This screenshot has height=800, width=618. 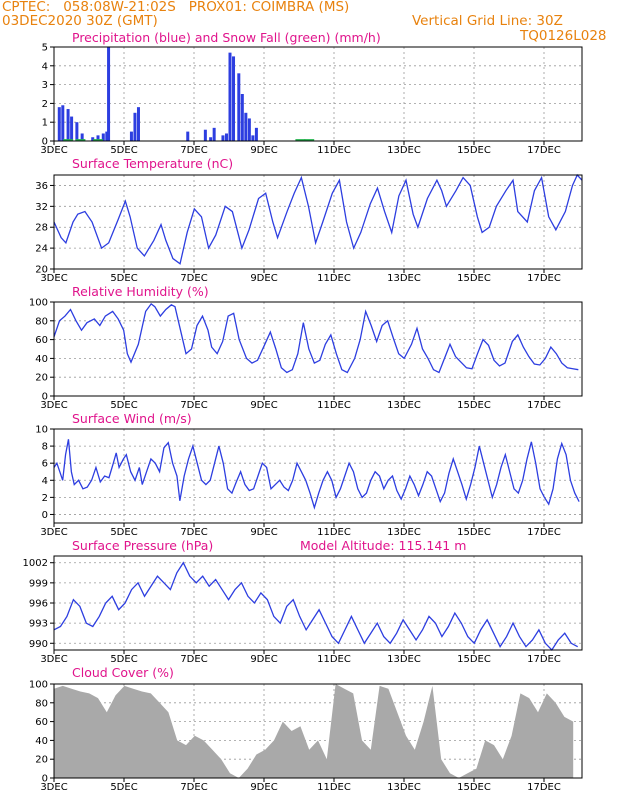 I want to click on y-tick-label: 990, so click(x=38, y=644).